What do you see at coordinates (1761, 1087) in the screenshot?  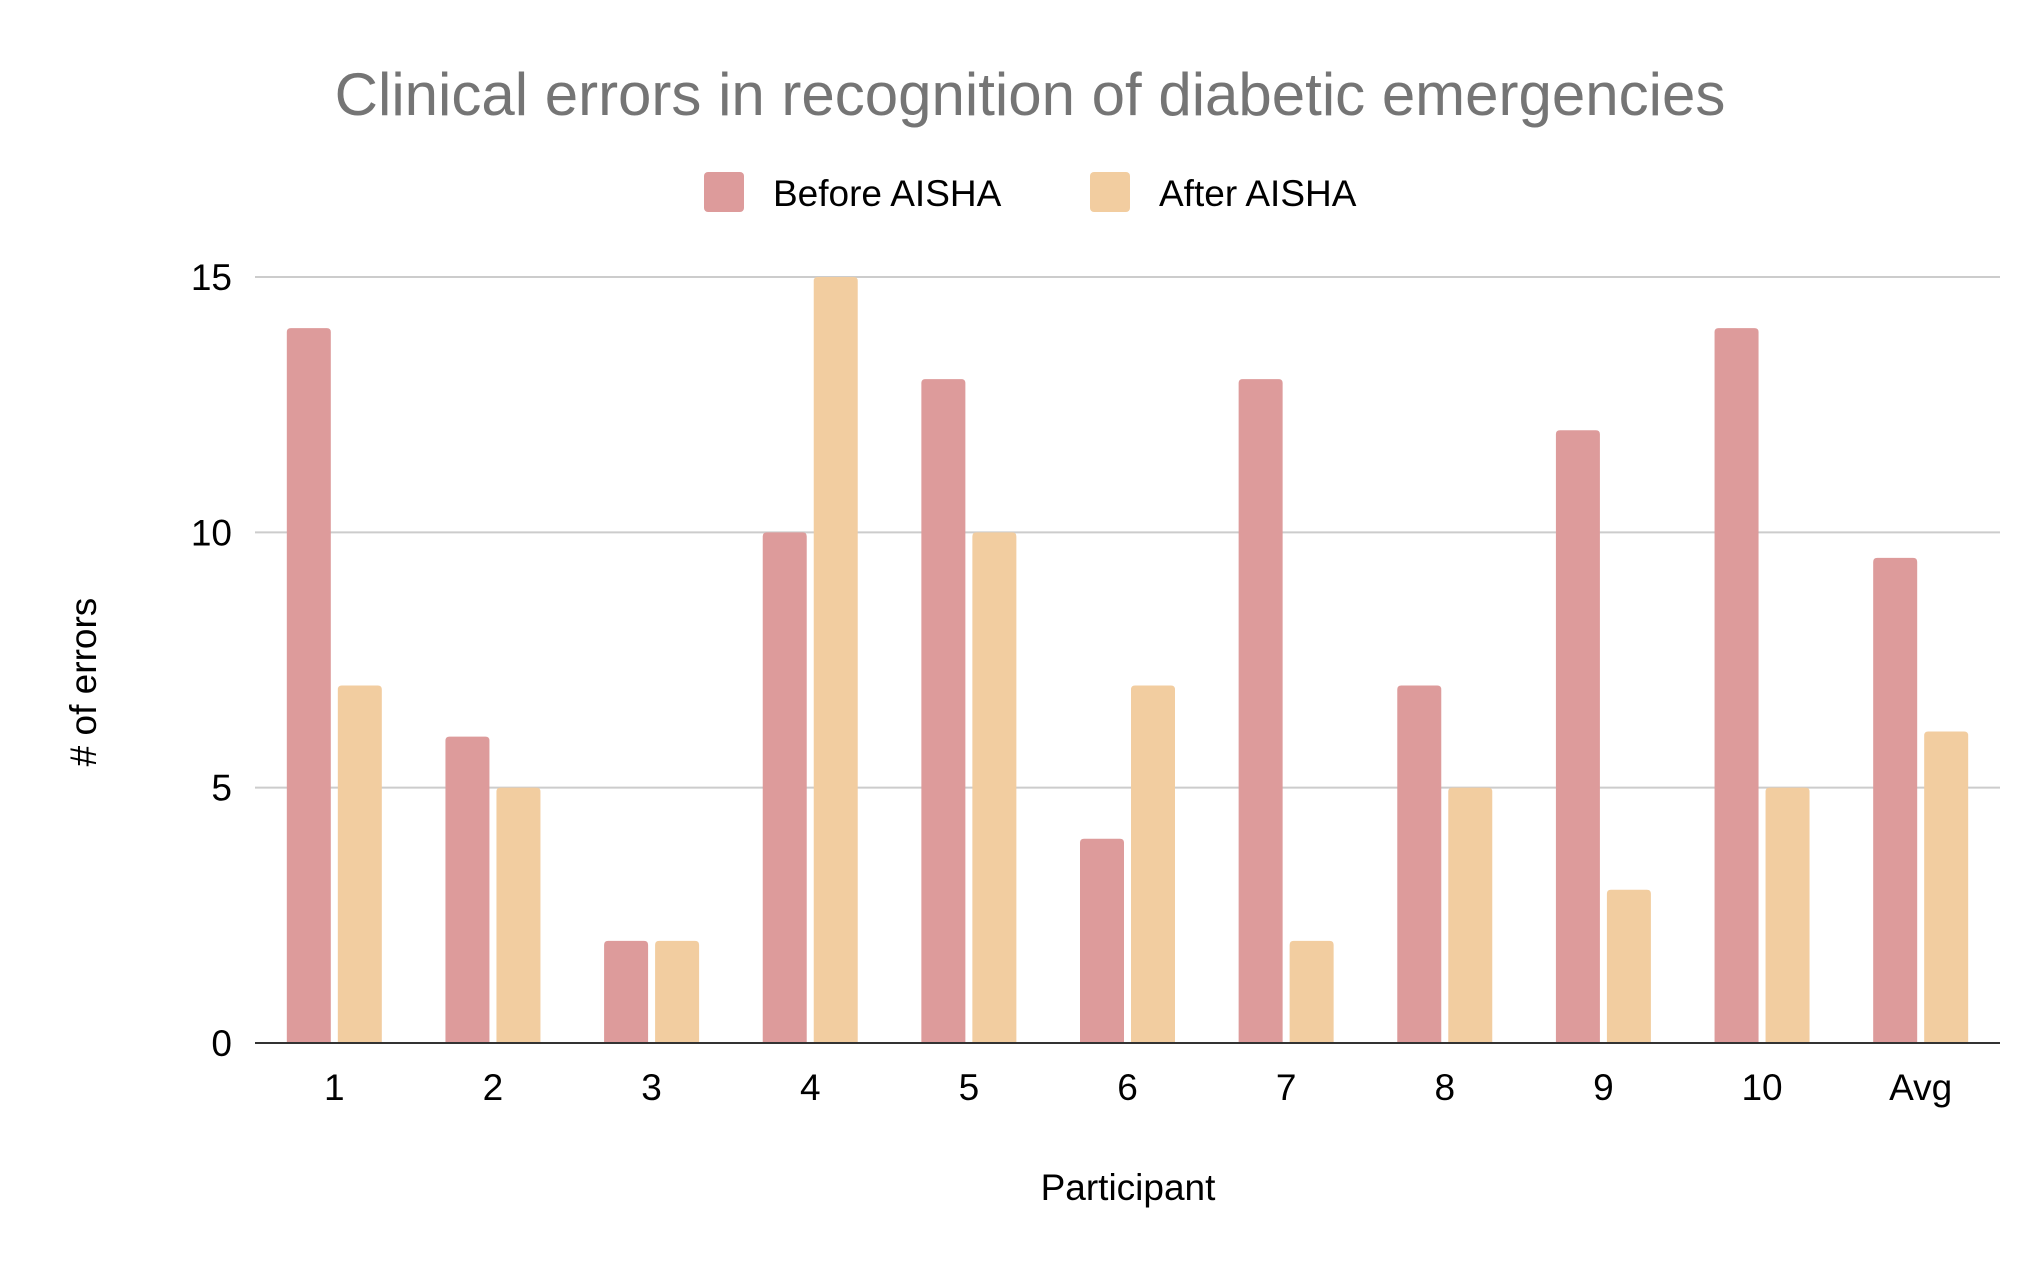 I see `x-tick-label: 10` at bounding box center [1761, 1087].